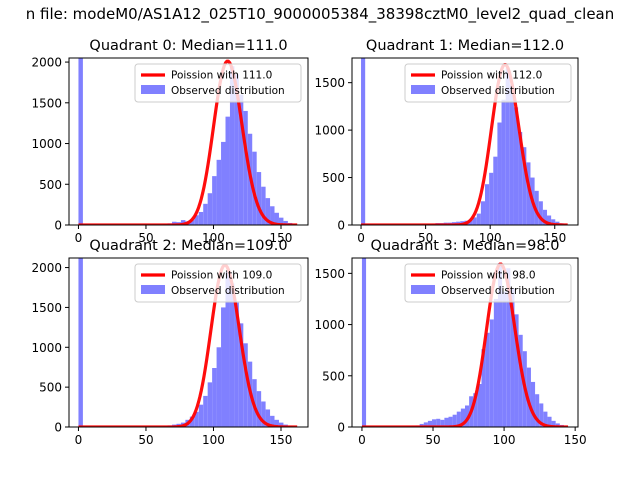 This screenshot has height=484, width=640. I want to click on chart-title: Quadrant 2: Median=109.0, so click(188, 246).